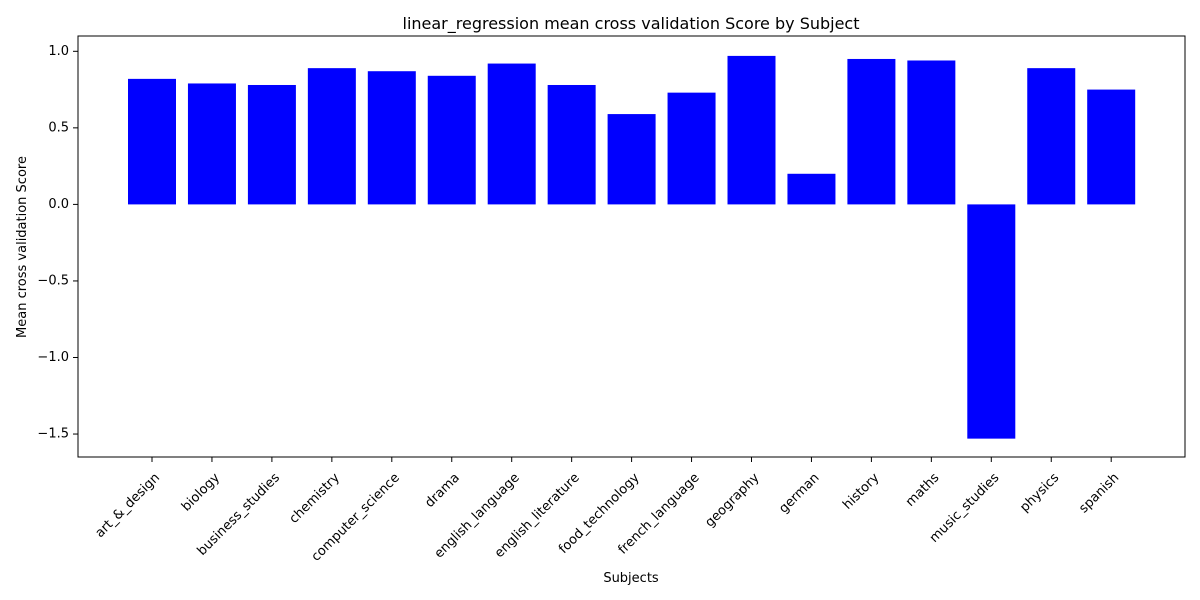 Image resolution: width=1200 pixels, height=600 pixels. What do you see at coordinates (201, 492) in the screenshot?
I see `x-tick-label: biology` at bounding box center [201, 492].